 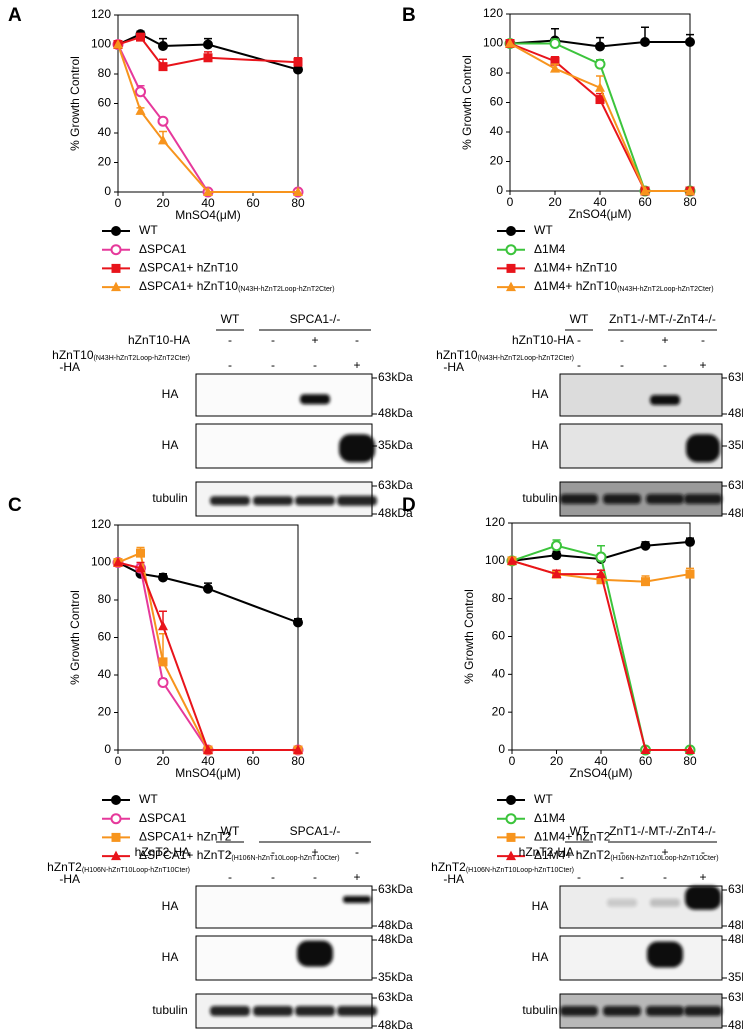 I want to click on legend-label: Δ1M4+ hZnT2, so click(x=572, y=837).